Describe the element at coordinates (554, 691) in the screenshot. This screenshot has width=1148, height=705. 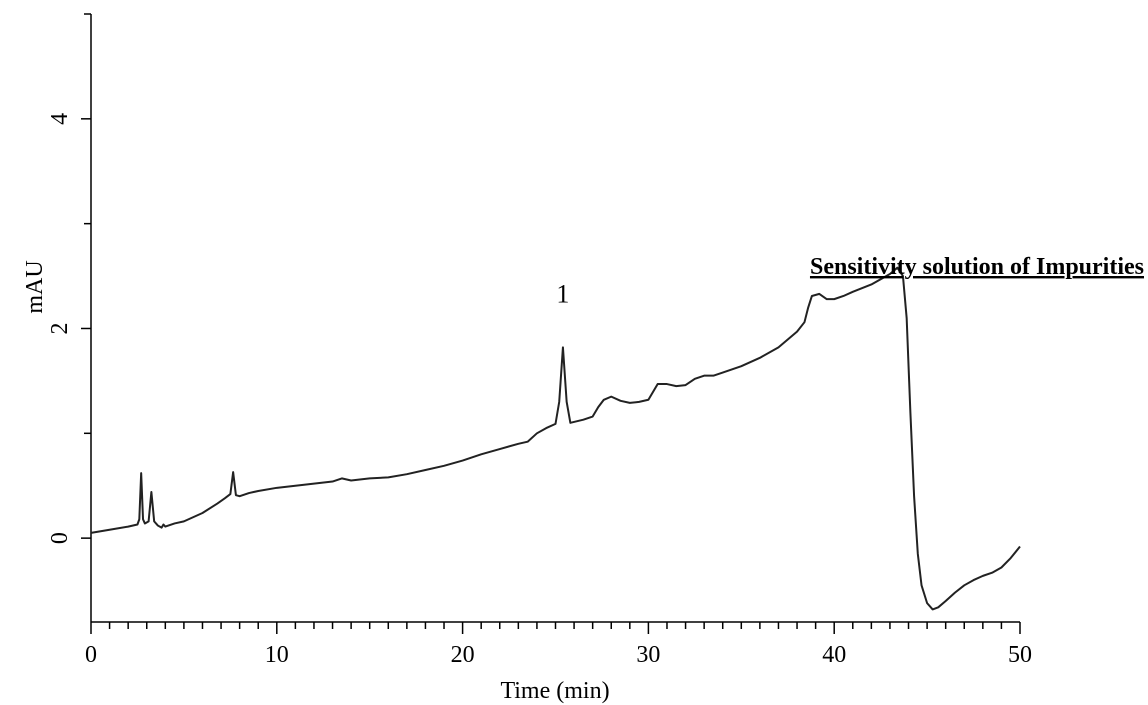
I see `x-axis-title: Time (min)` at that location.